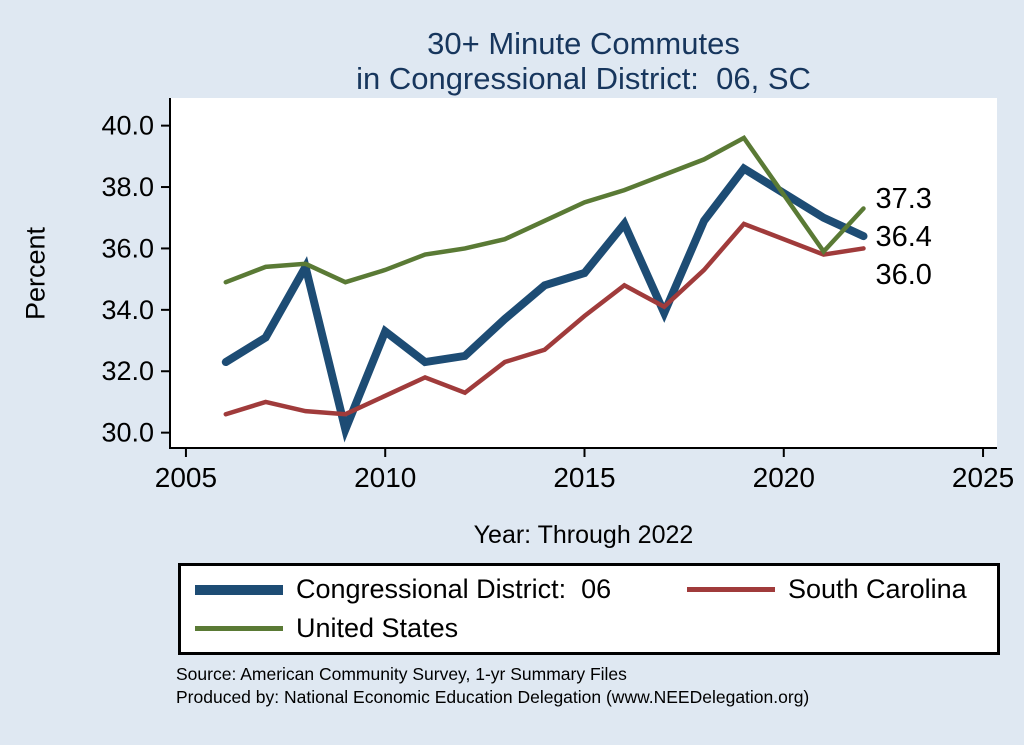 This screenshot has width=1024, height=745. What do you see at coordinates (377, 628) in the screenshot?
I see `legend-label: United States` at bounding box center [377, 628].